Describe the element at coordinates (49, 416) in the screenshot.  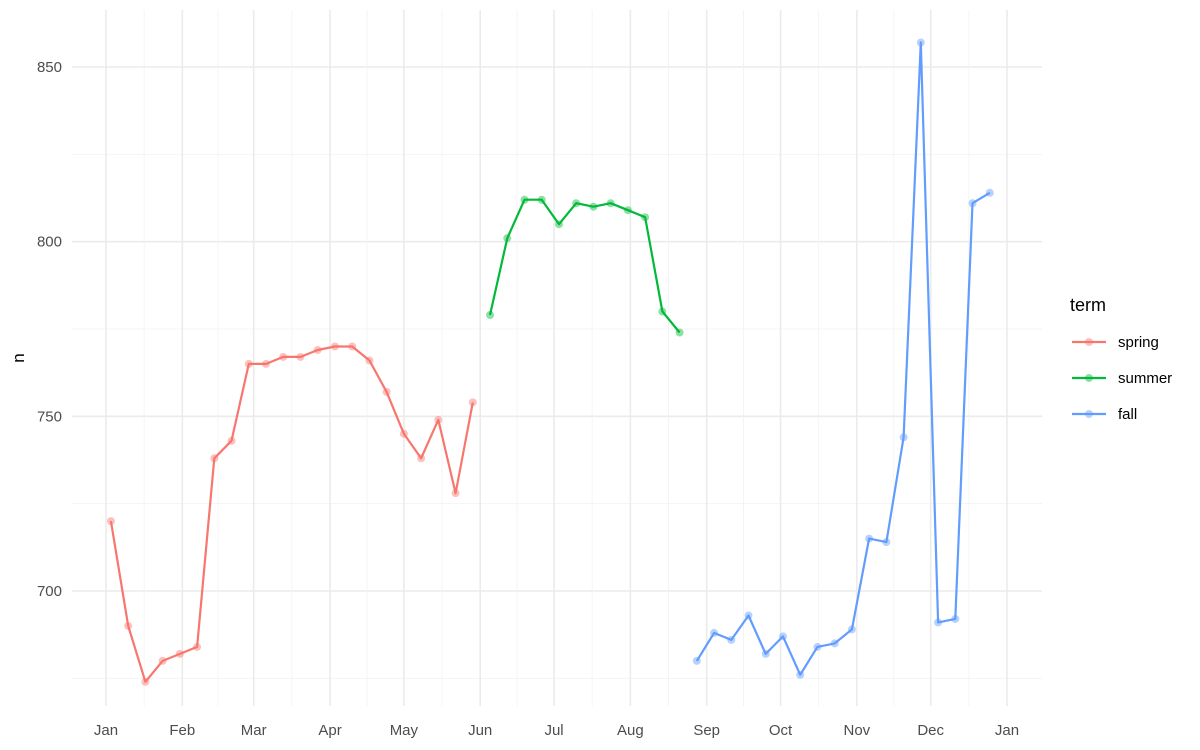
I see `y-tick-label: 750` at that location.